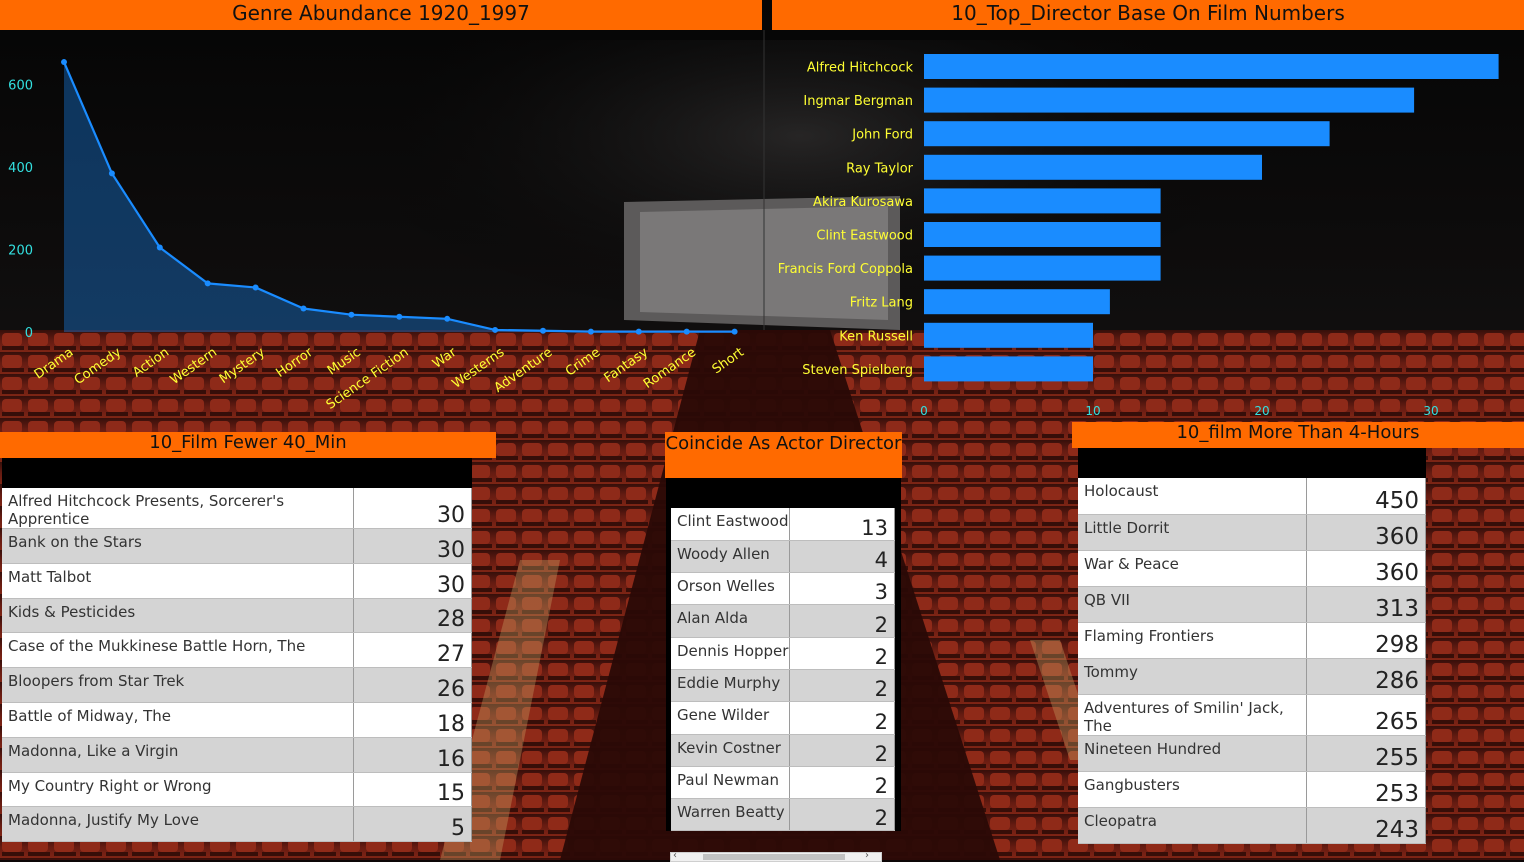 Image resolution: width=1524 pixels, height=862 pixels. I want to click on scrollbar-thumb, so click(774, 857).